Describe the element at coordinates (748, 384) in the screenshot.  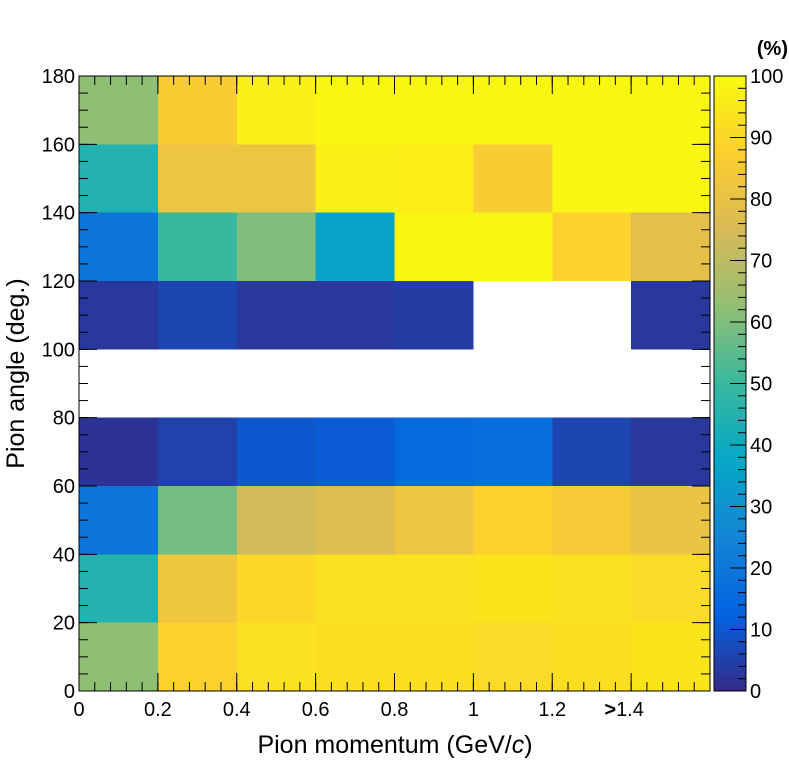
I see `colorbar: 0 10 20 30 40 50 60 70 80 90 100` at that location.